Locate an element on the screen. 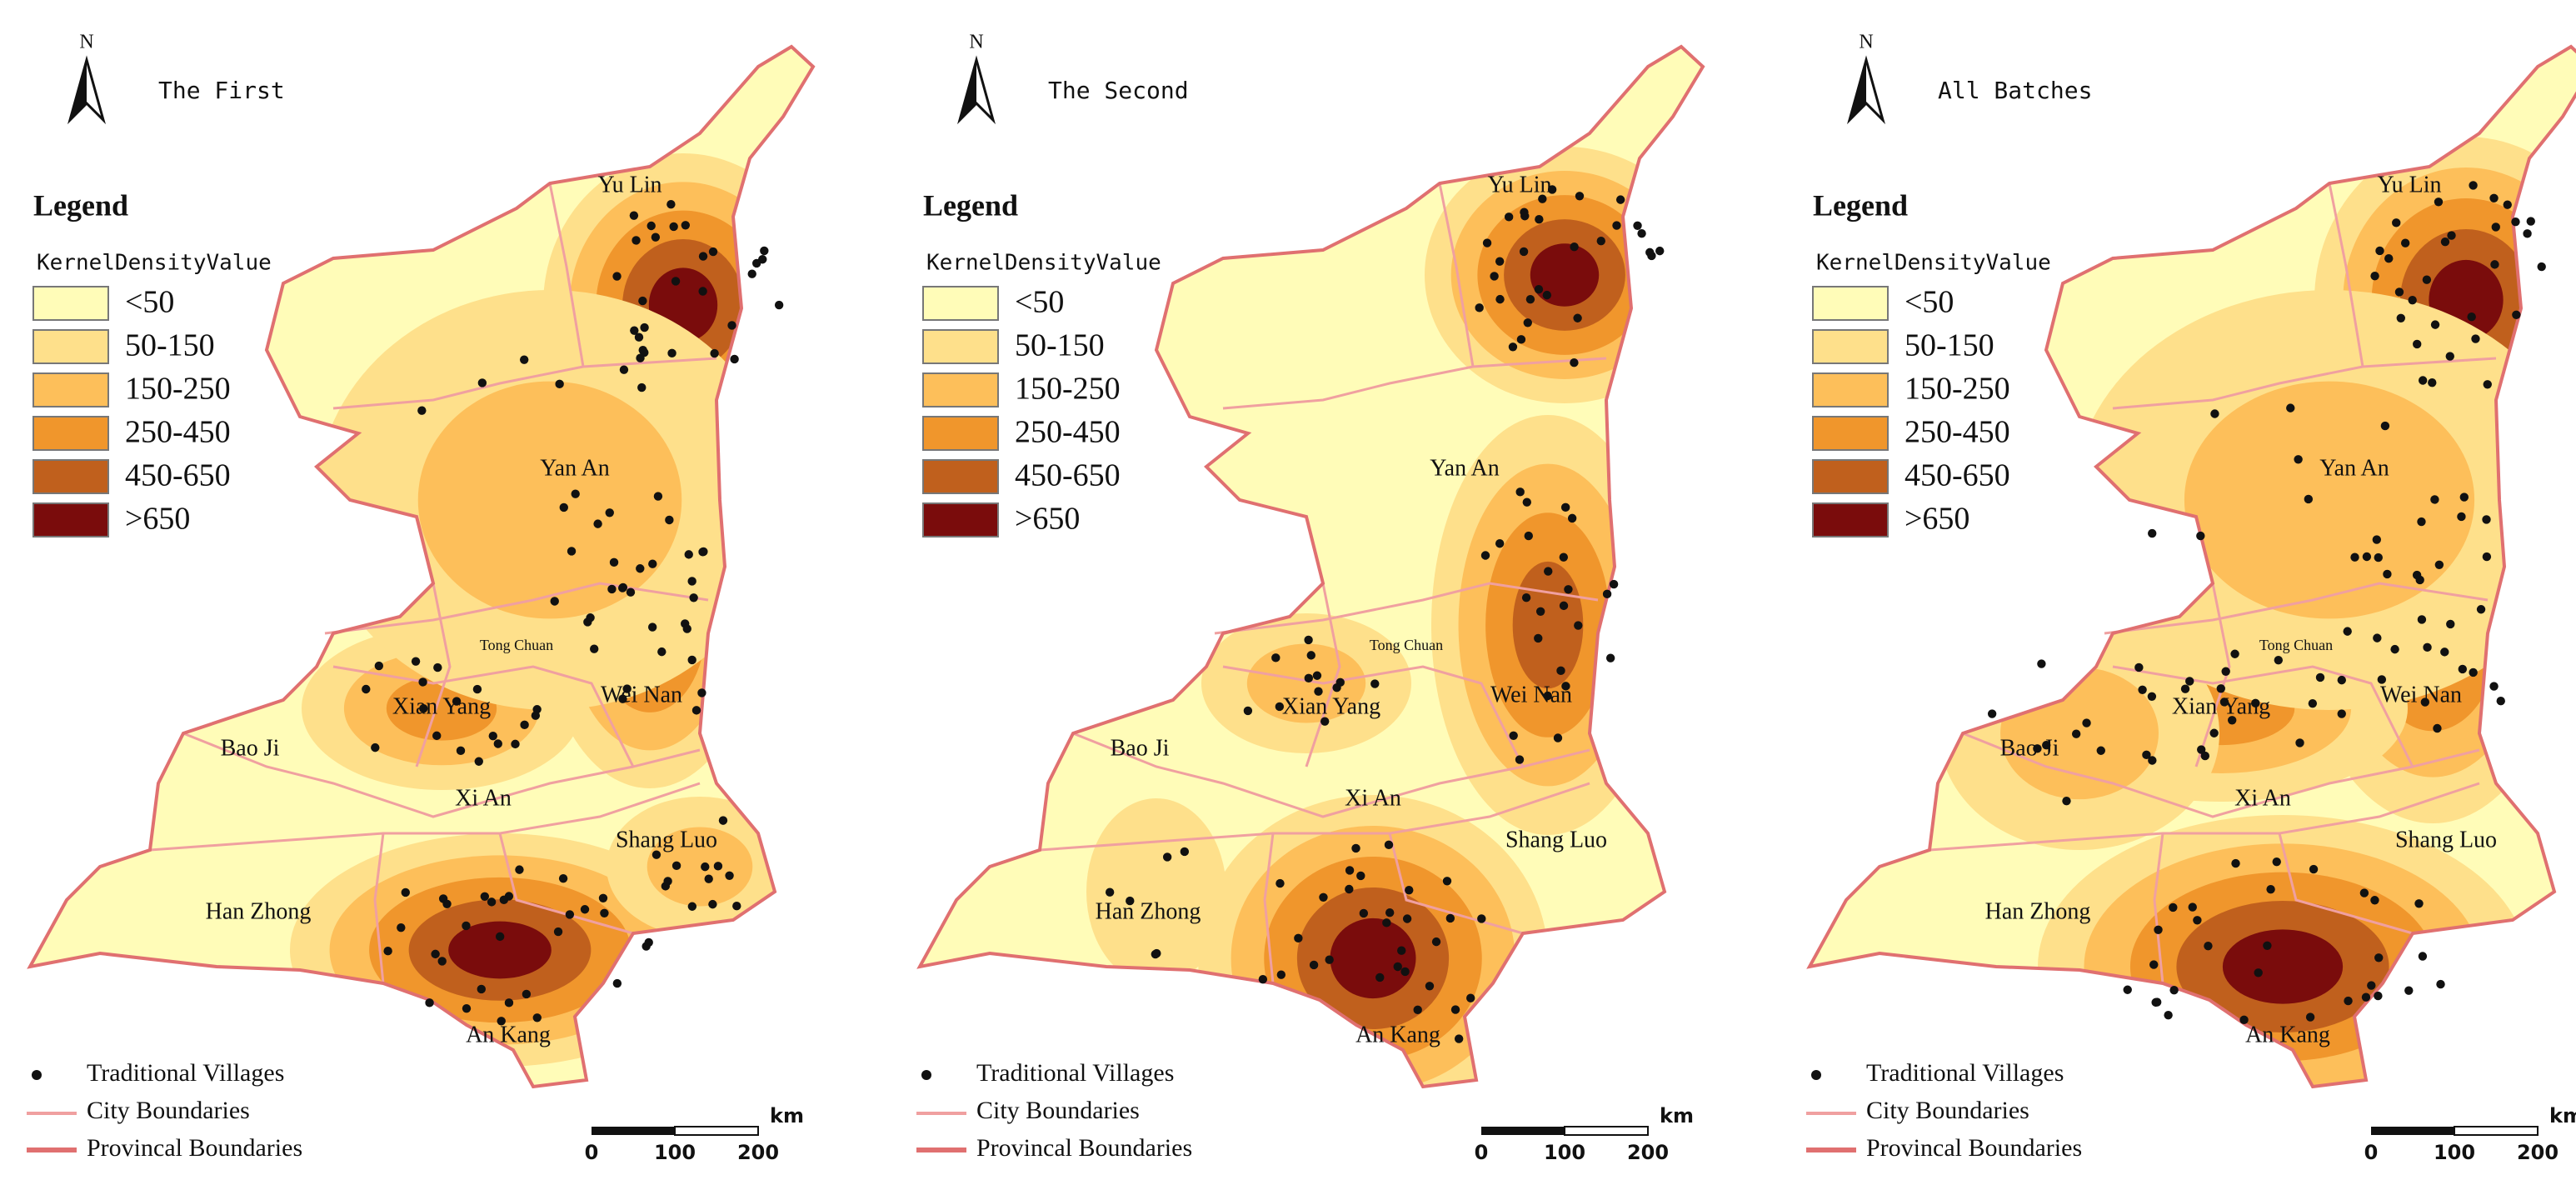 The height and width of the screenshot is (1185, 2576). city-label: Tong Chuan is located at coordinates (1406, 645).